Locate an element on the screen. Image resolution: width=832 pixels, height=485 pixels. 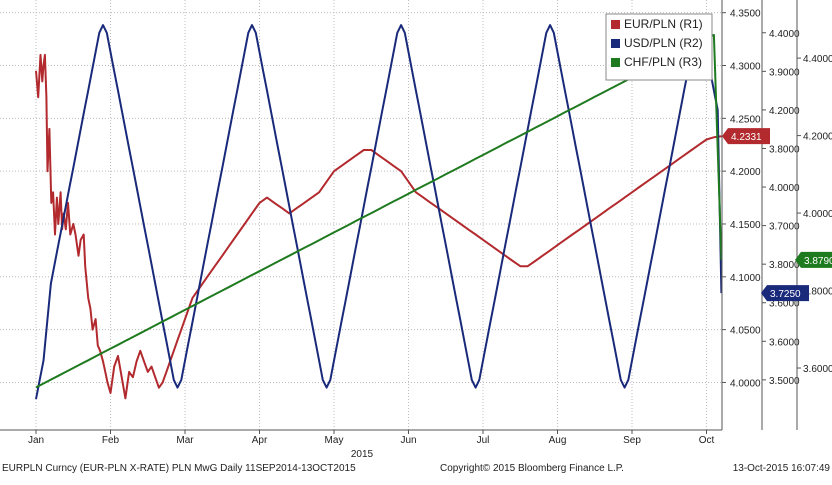
x-sublabel: 2015 is located at coordinates (362, 454).